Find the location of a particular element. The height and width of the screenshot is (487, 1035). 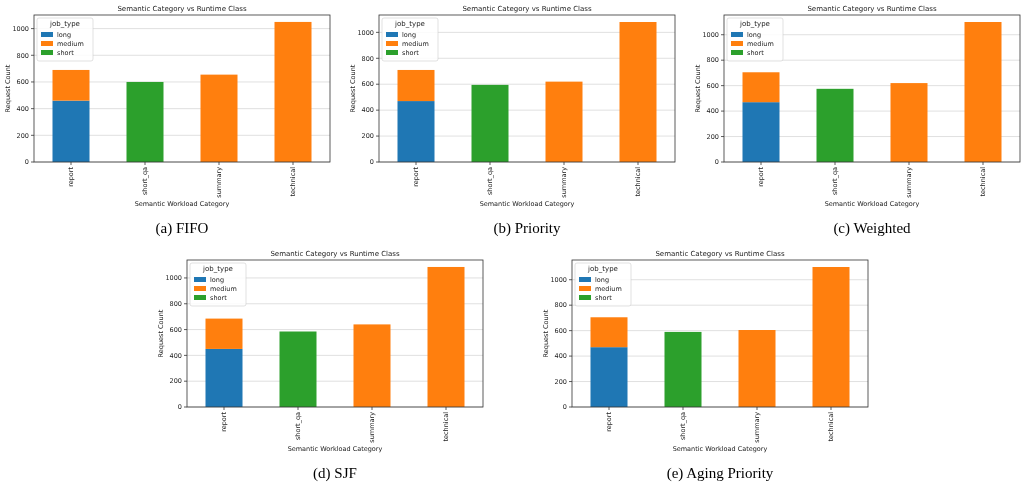

text: (e) Aging Priority is located at coordinates (720, 473).